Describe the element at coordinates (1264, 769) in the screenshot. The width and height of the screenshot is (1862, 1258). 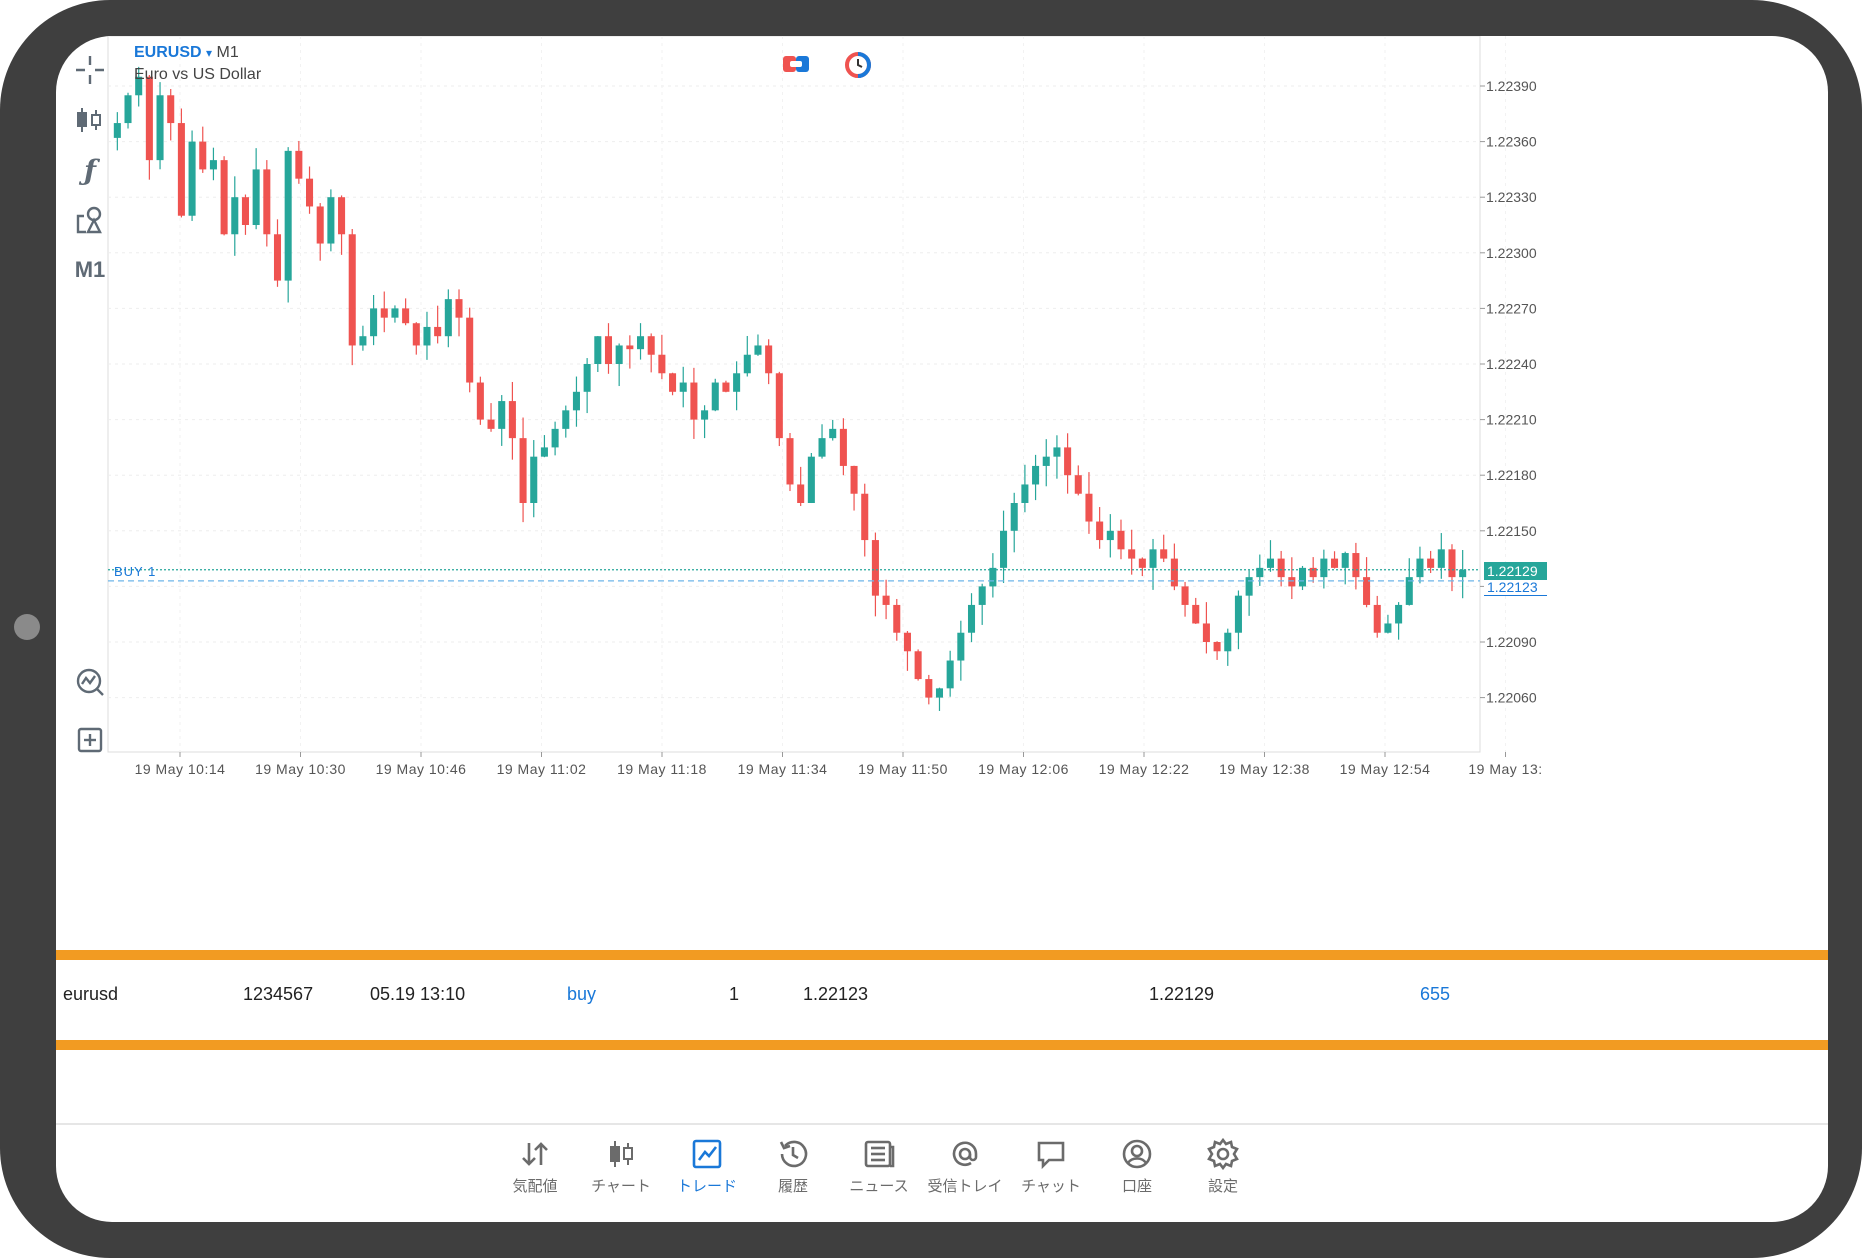
I see `x-tick-label: 19 May 12:38` at that location.